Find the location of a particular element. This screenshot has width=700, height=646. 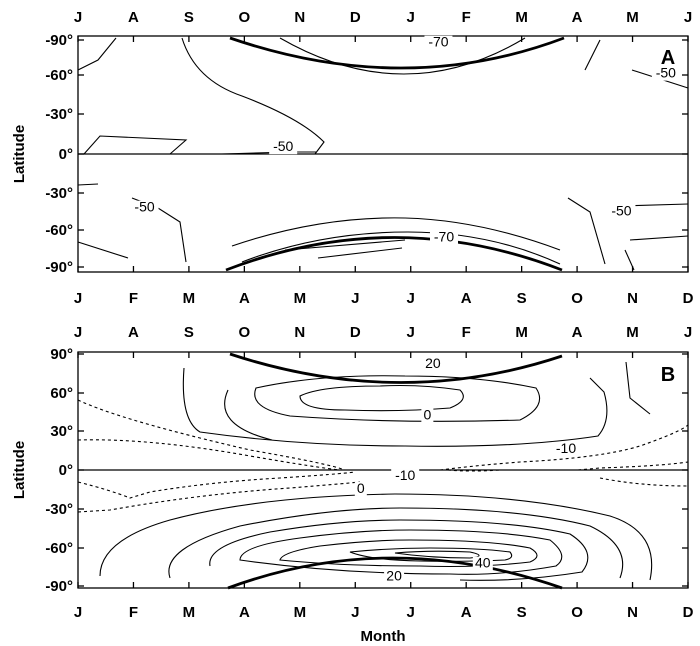

panel-a-contour-thick is located at coordinates (394, 254).